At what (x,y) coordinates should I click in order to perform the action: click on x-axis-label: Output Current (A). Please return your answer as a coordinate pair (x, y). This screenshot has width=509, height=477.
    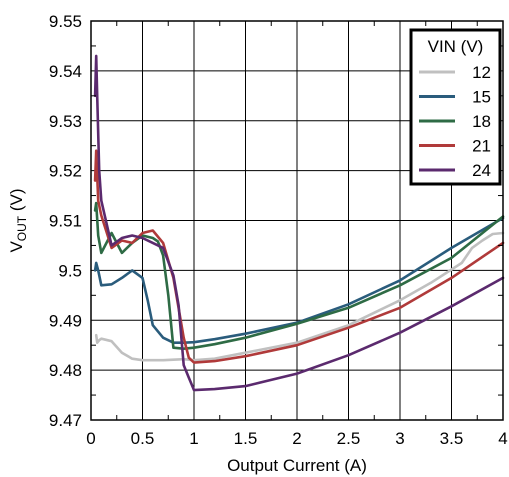
    Looking at the image, I should click on (297, 465).